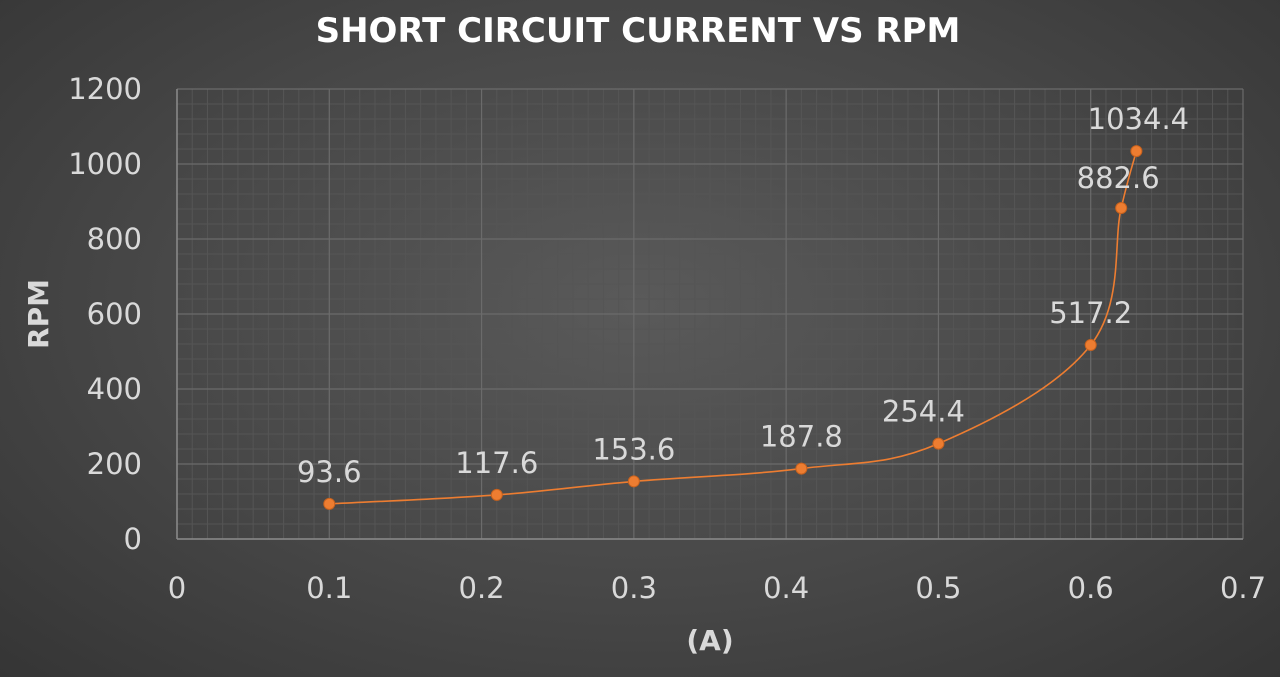 This screenshot has width=1280, height=677. What do you see at coordinates (38, 314) in the screenshot?
I see `y-axis-title: RPM` at bounding box center [38, 314].